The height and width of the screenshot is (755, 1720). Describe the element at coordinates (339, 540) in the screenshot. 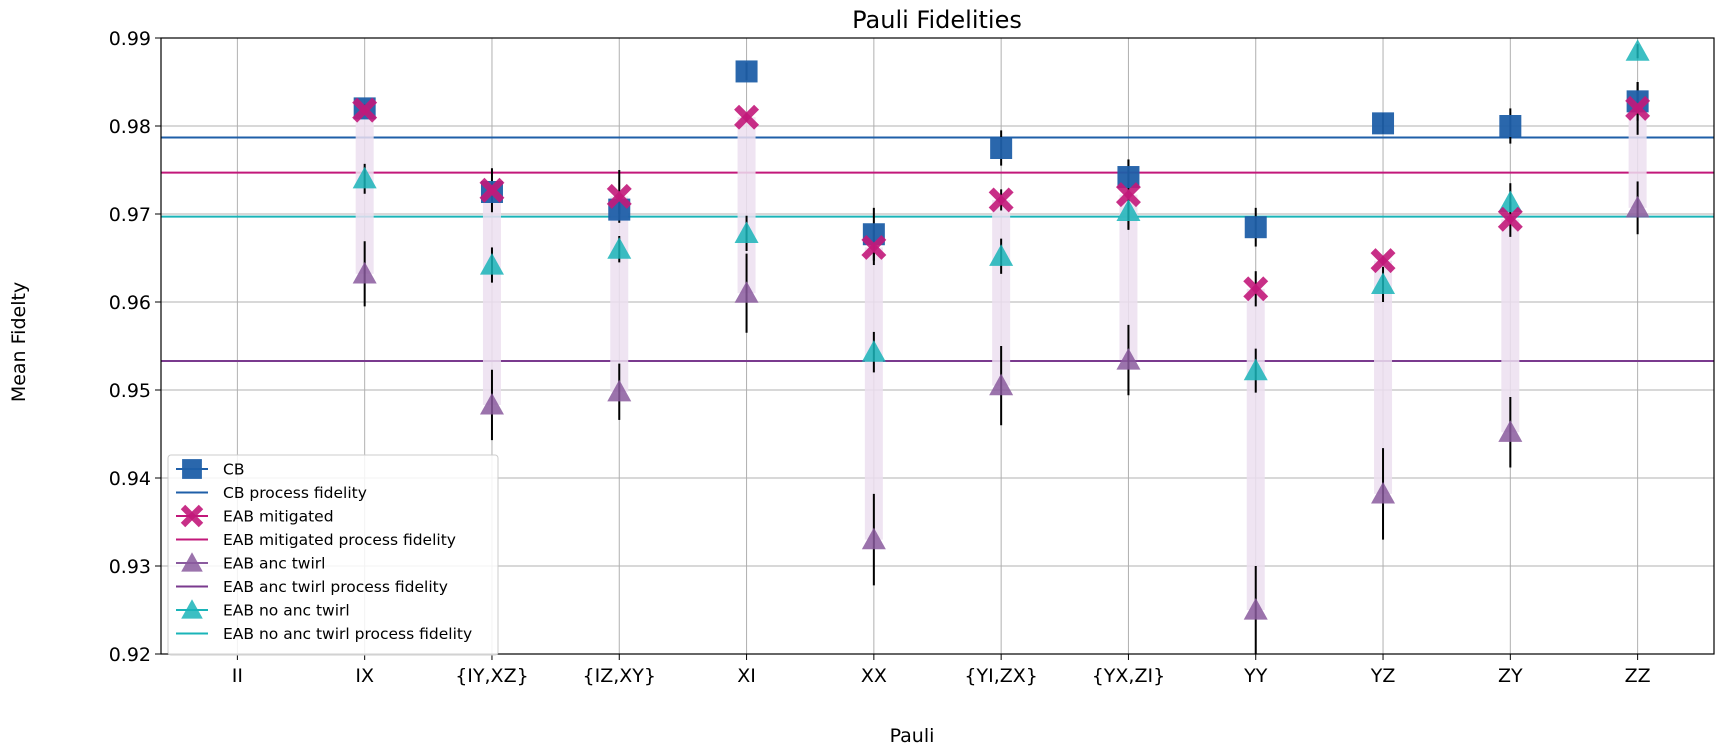

I see `legend-label: EAB mitigated process fidelity` at that location.